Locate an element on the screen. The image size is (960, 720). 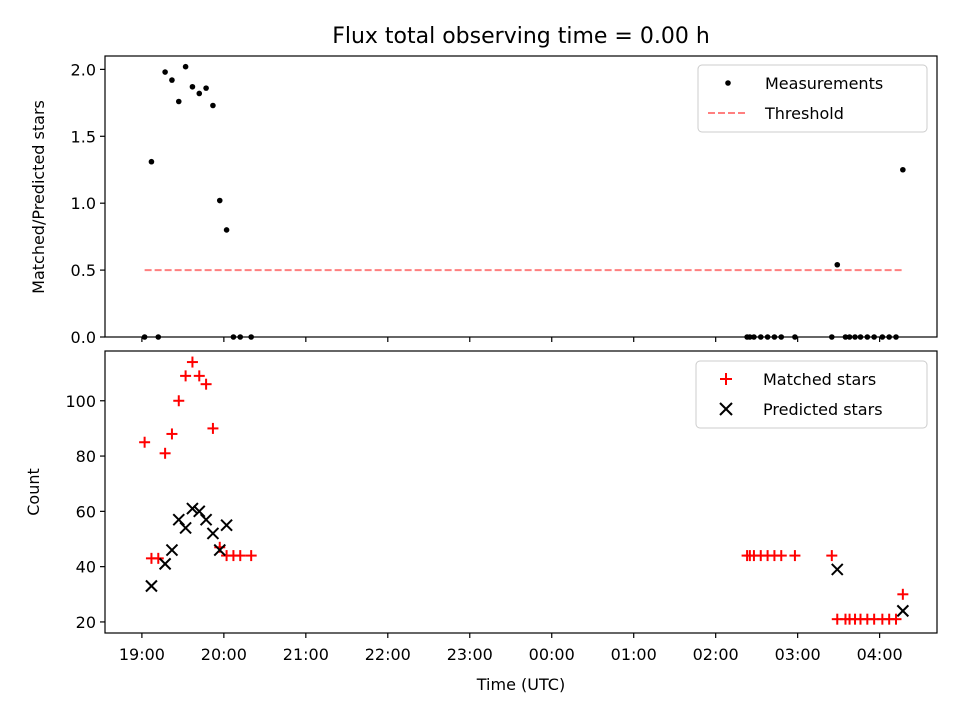
time-x-tick-label: 23:00 is located at coordinates (470, 654).